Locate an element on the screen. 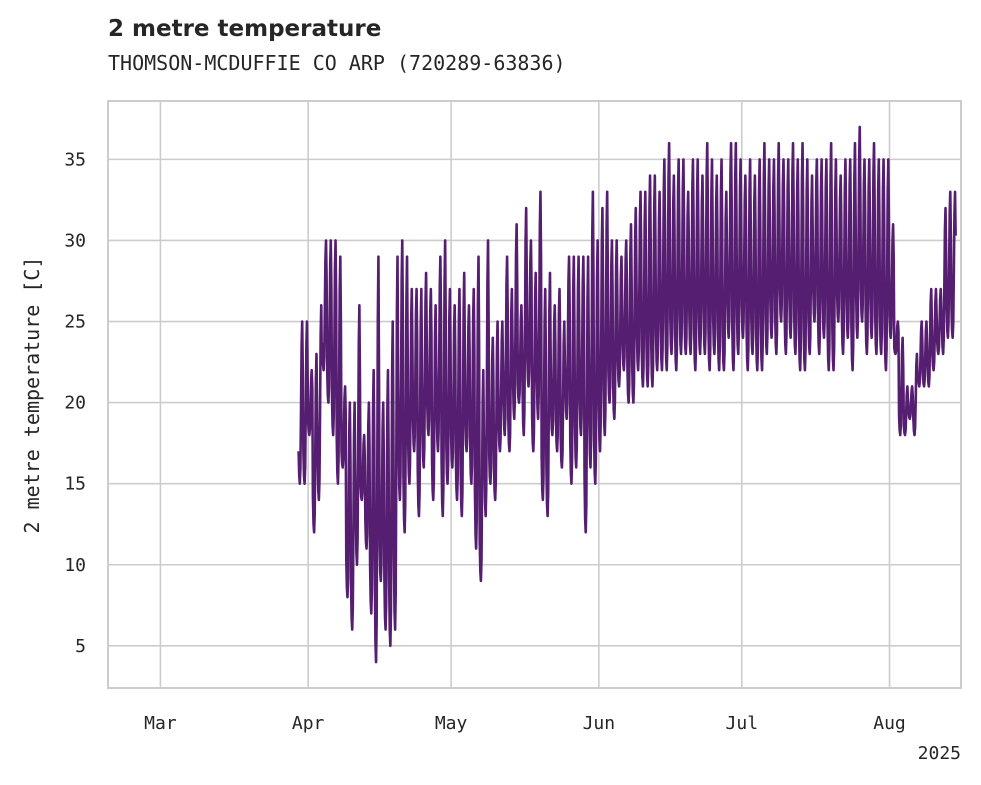 The width and height of the screenshot is (981, 785). x-tick-label: Aug is located at coordinates (889, 723).